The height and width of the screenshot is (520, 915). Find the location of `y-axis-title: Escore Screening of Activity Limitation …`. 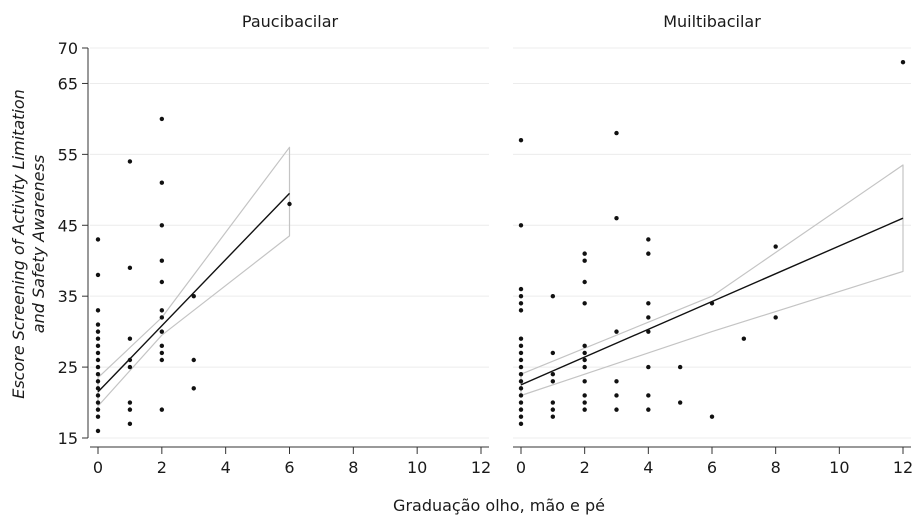

y-axis-title: Escore Screening of Activity Limitation … is located at coordinates (28, 244).